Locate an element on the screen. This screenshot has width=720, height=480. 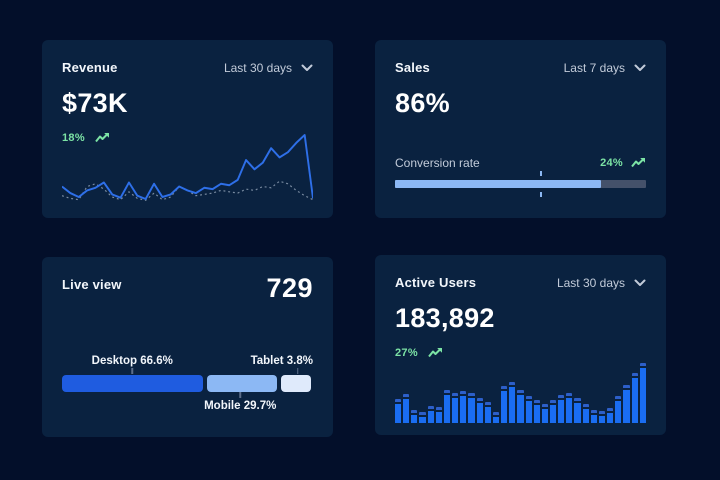
progress-marker-top is located at coordinates (540, 173).